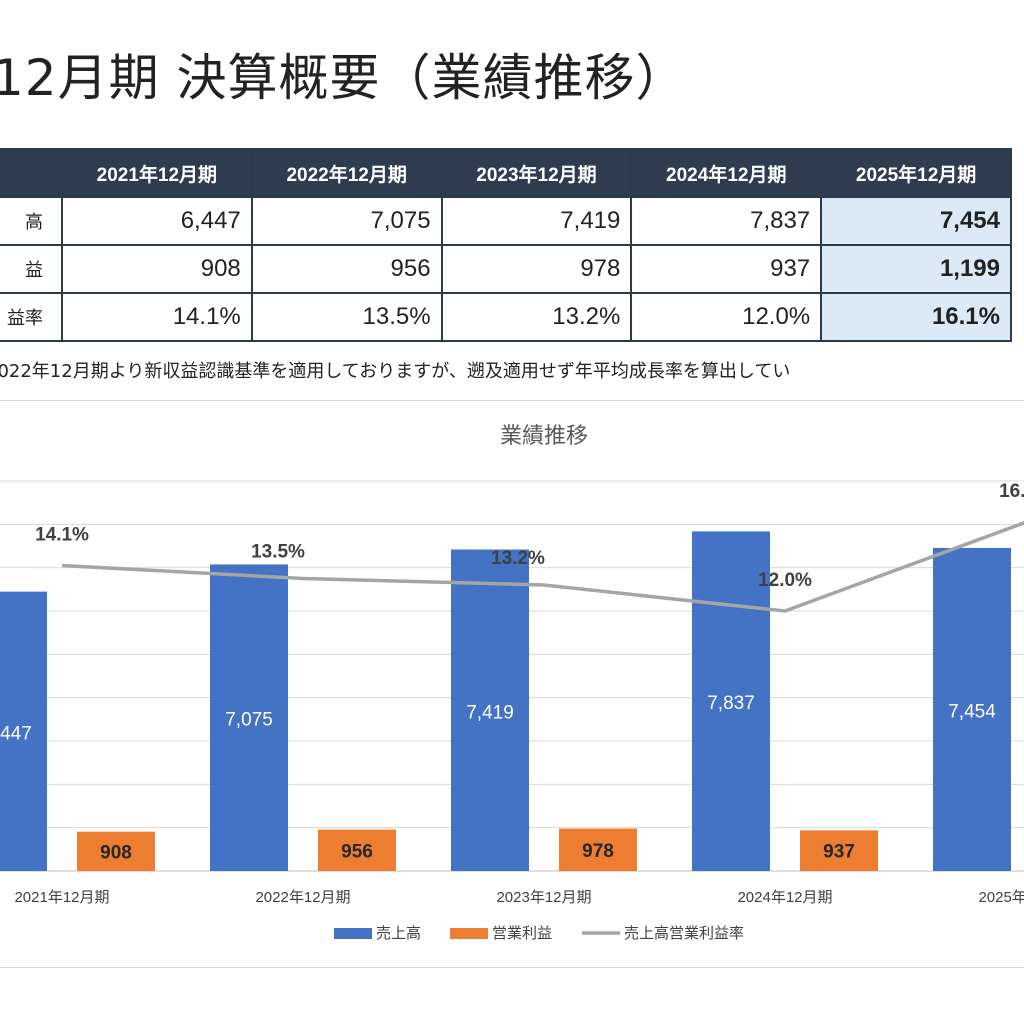 Image resolution: width=1024 pixels, height=1024 pixels. I want to click on sales-bar-label: 7,419, so click(490, 712).